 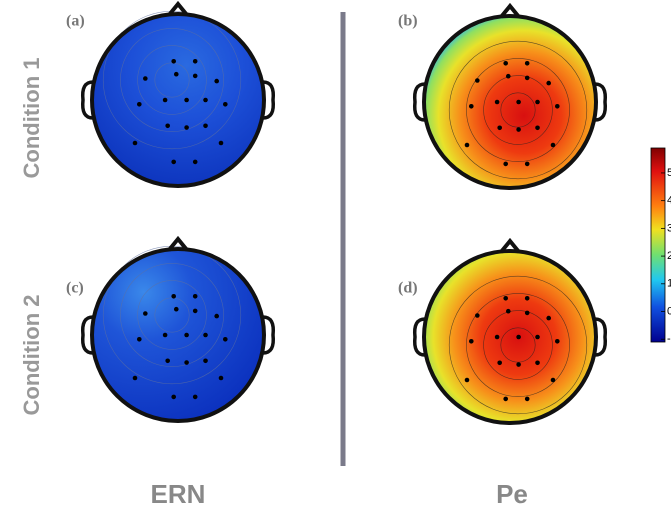 I want to click on colorbar-tick-label: 0, so click(x=669, y=311).